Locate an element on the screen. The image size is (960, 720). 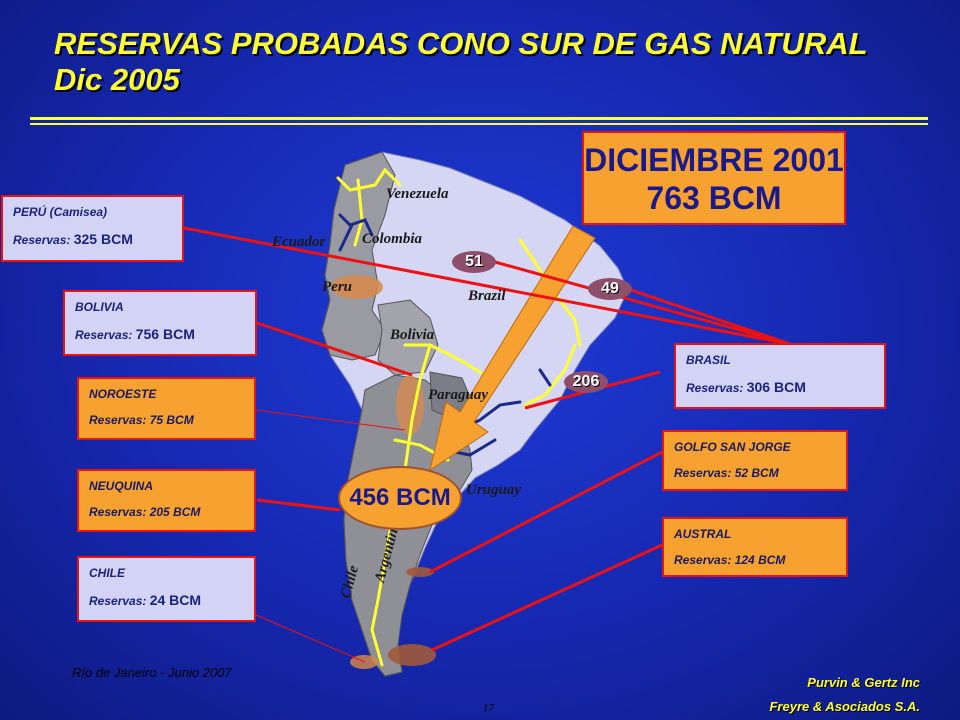
title-rule-bottom is located at coordinates (479, 124).